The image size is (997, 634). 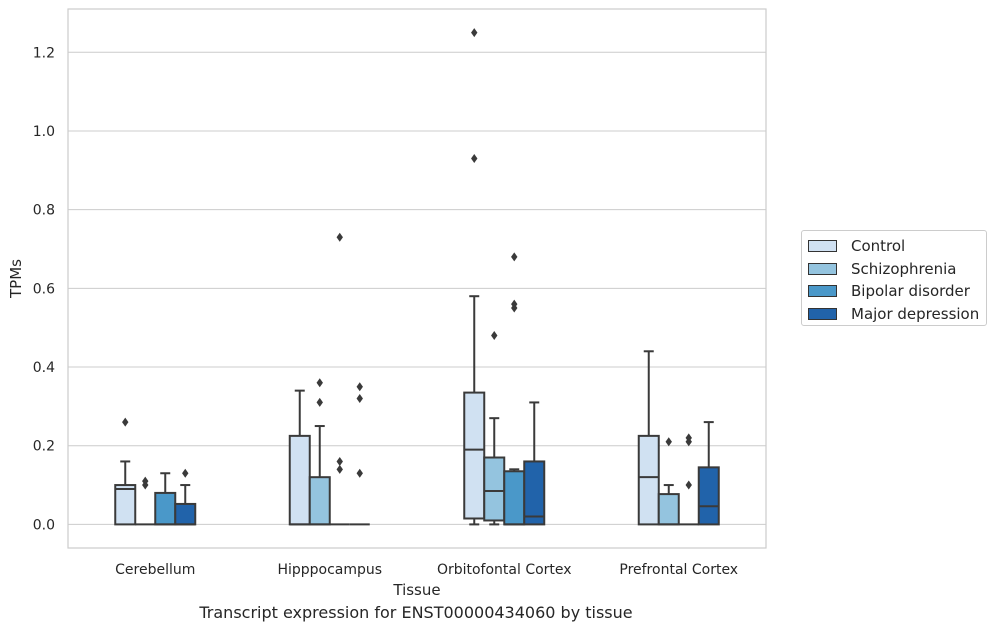 What do you see at coordinates (910, 291) in the screenshot?
I see `legend-label-bipolar-disorder: Bipolar disorder` at bounding box center [910, 291].